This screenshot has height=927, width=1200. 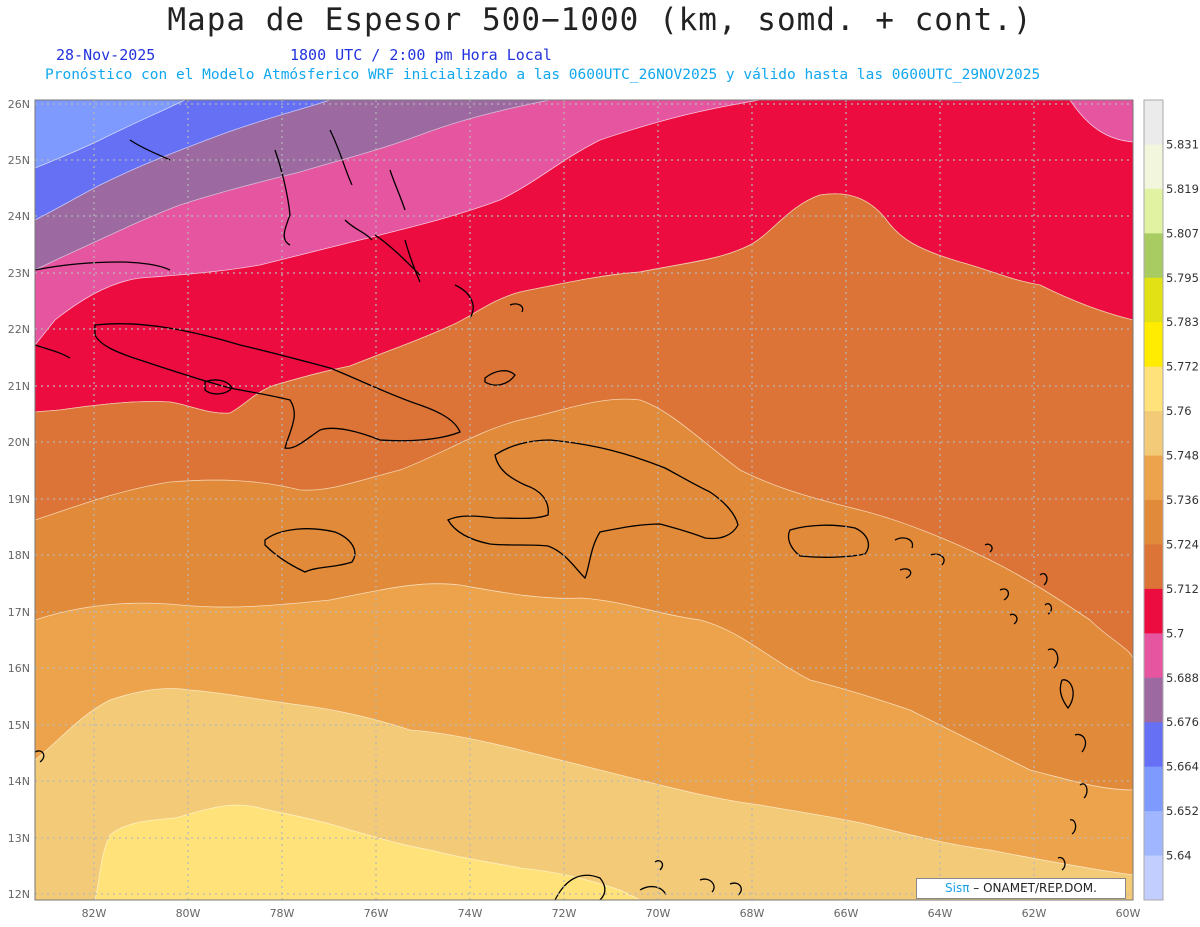 What do you see at coordinates (991, 704) in the screenshot?
I see `lesser-antilles-coast` at bounding box center [991, 704].